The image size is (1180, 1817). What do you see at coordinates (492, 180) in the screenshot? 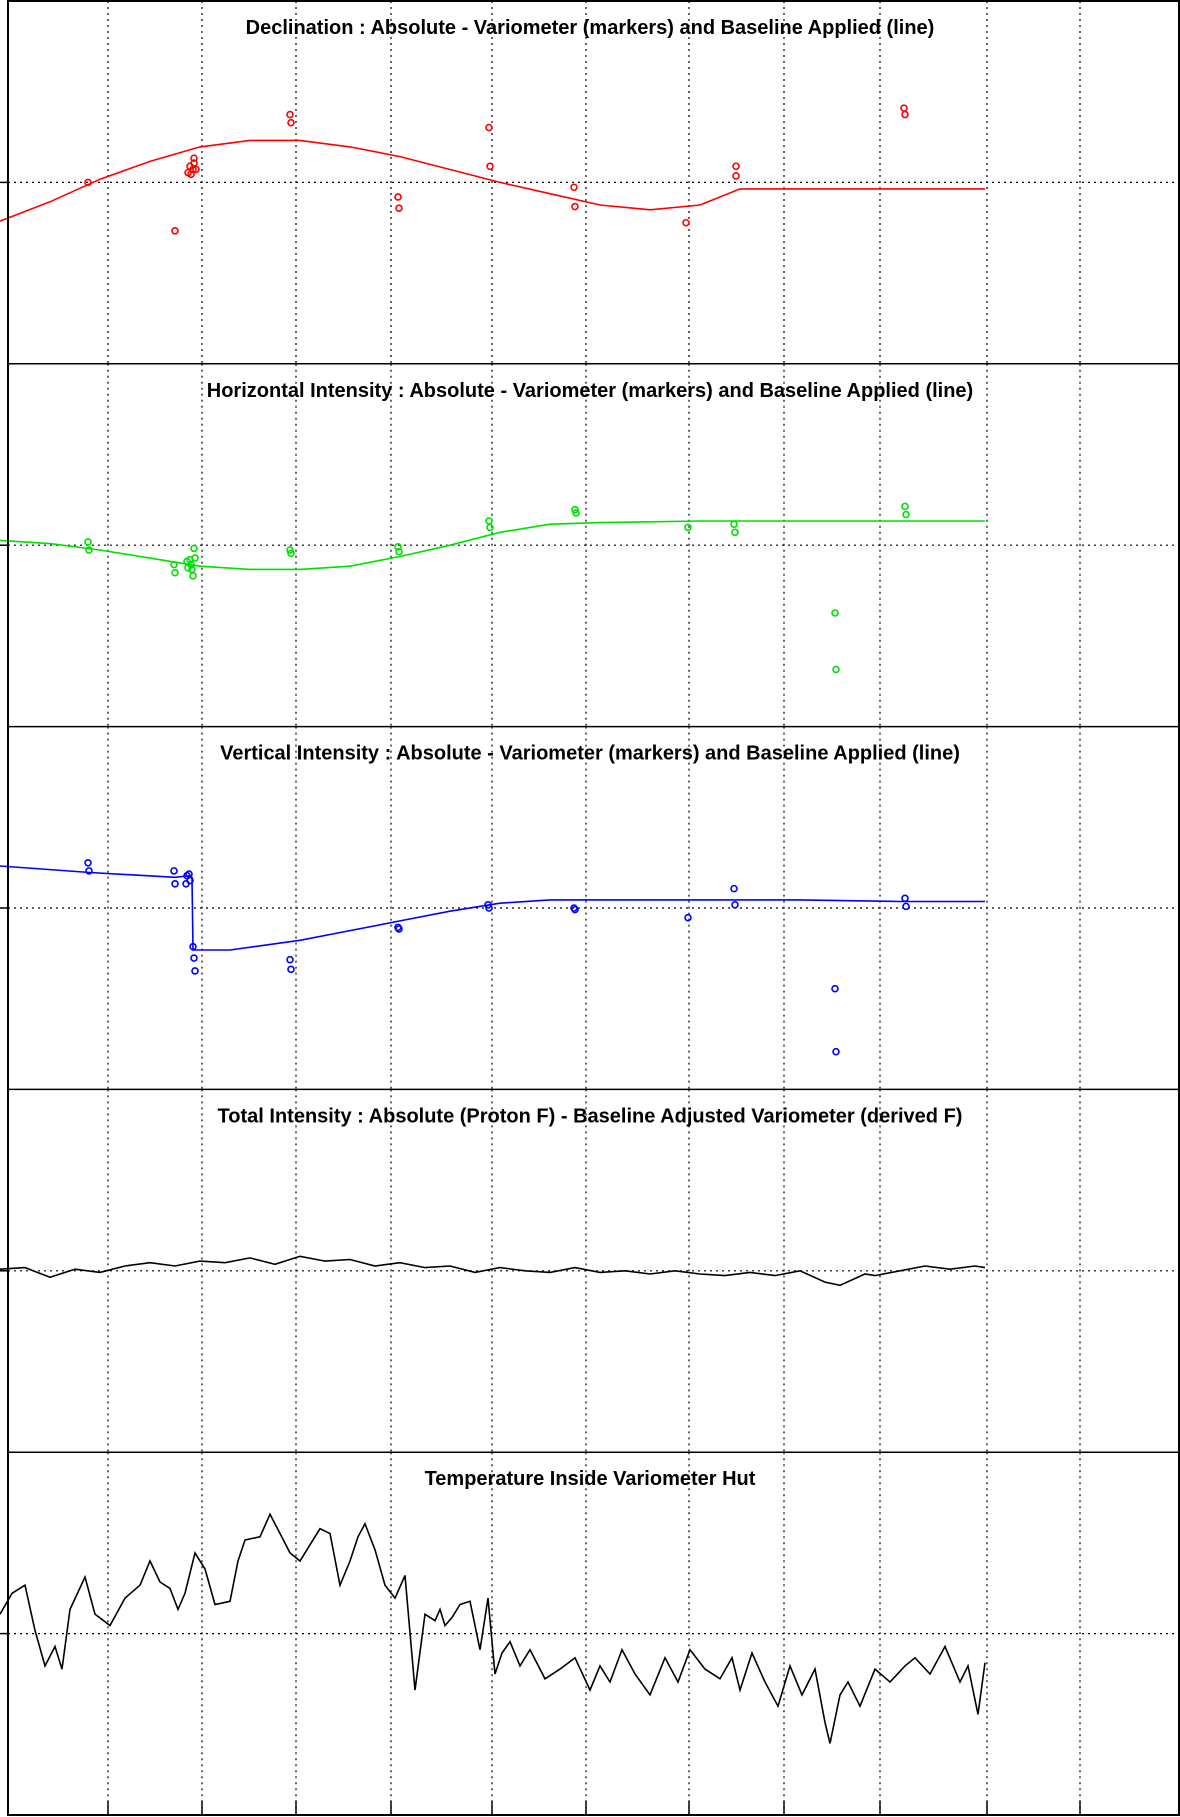
I see `declination-series-line` at bounding box center [492, 180].